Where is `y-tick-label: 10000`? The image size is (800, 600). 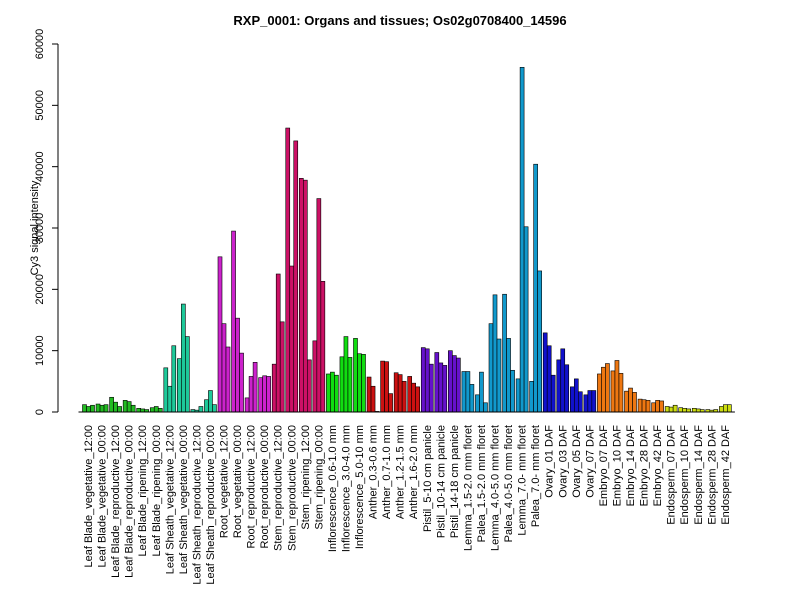
y-tick-label: 10000 is located at coordinates (40, 350).